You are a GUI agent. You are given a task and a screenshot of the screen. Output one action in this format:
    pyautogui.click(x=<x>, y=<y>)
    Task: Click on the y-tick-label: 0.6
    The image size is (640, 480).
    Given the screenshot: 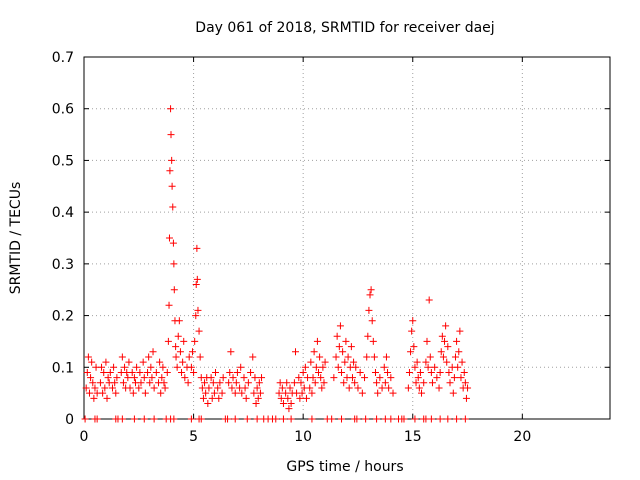 What is the action you would take?
    pyautogui.click(x=63, y=110)
    